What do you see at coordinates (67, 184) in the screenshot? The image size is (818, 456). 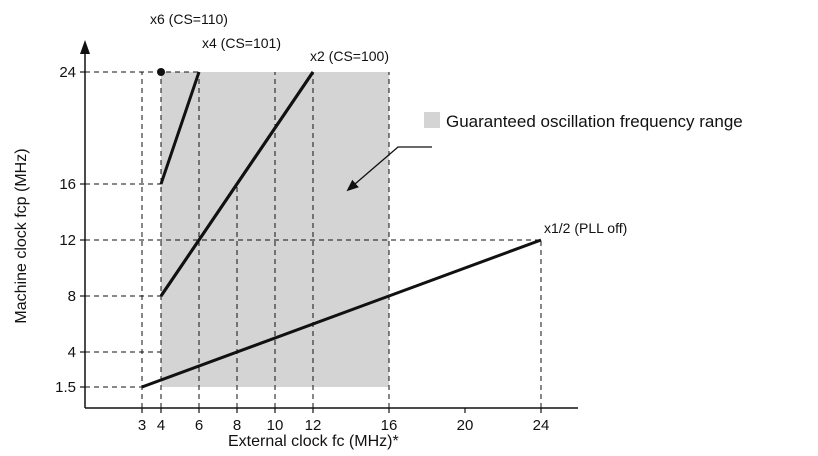 I see `y-tick-label-16: 16` at bounding box center [67, 184].